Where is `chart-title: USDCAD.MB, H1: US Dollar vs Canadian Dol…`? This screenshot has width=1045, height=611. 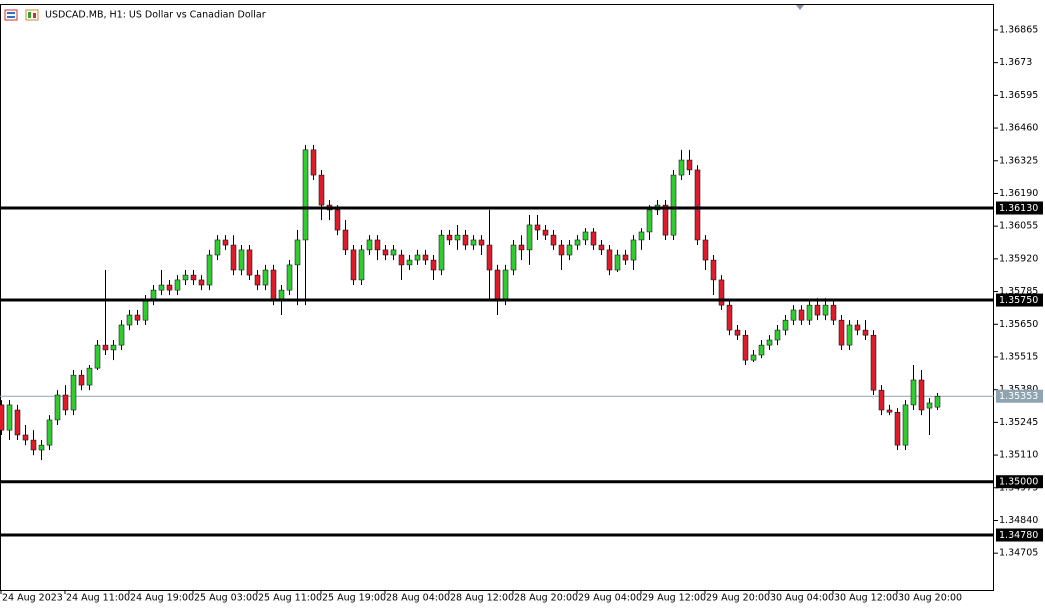
chart-title: USDCAD.MB, H1: US Dollar vs Canadian Dol… is located at coordinates (155, 15).